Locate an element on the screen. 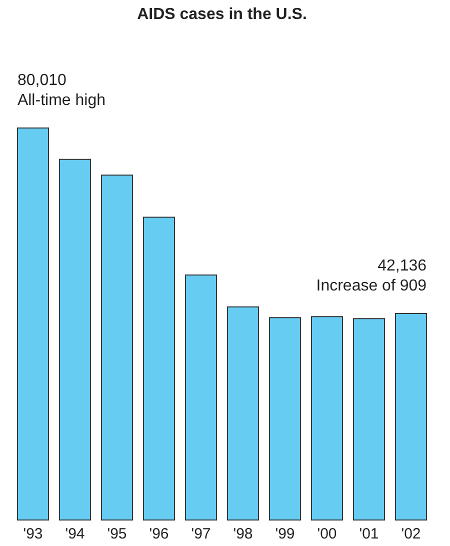 The height and width of the screenshot is (546, 450). data-label: 42,136 is located at coordinates (402, 266).